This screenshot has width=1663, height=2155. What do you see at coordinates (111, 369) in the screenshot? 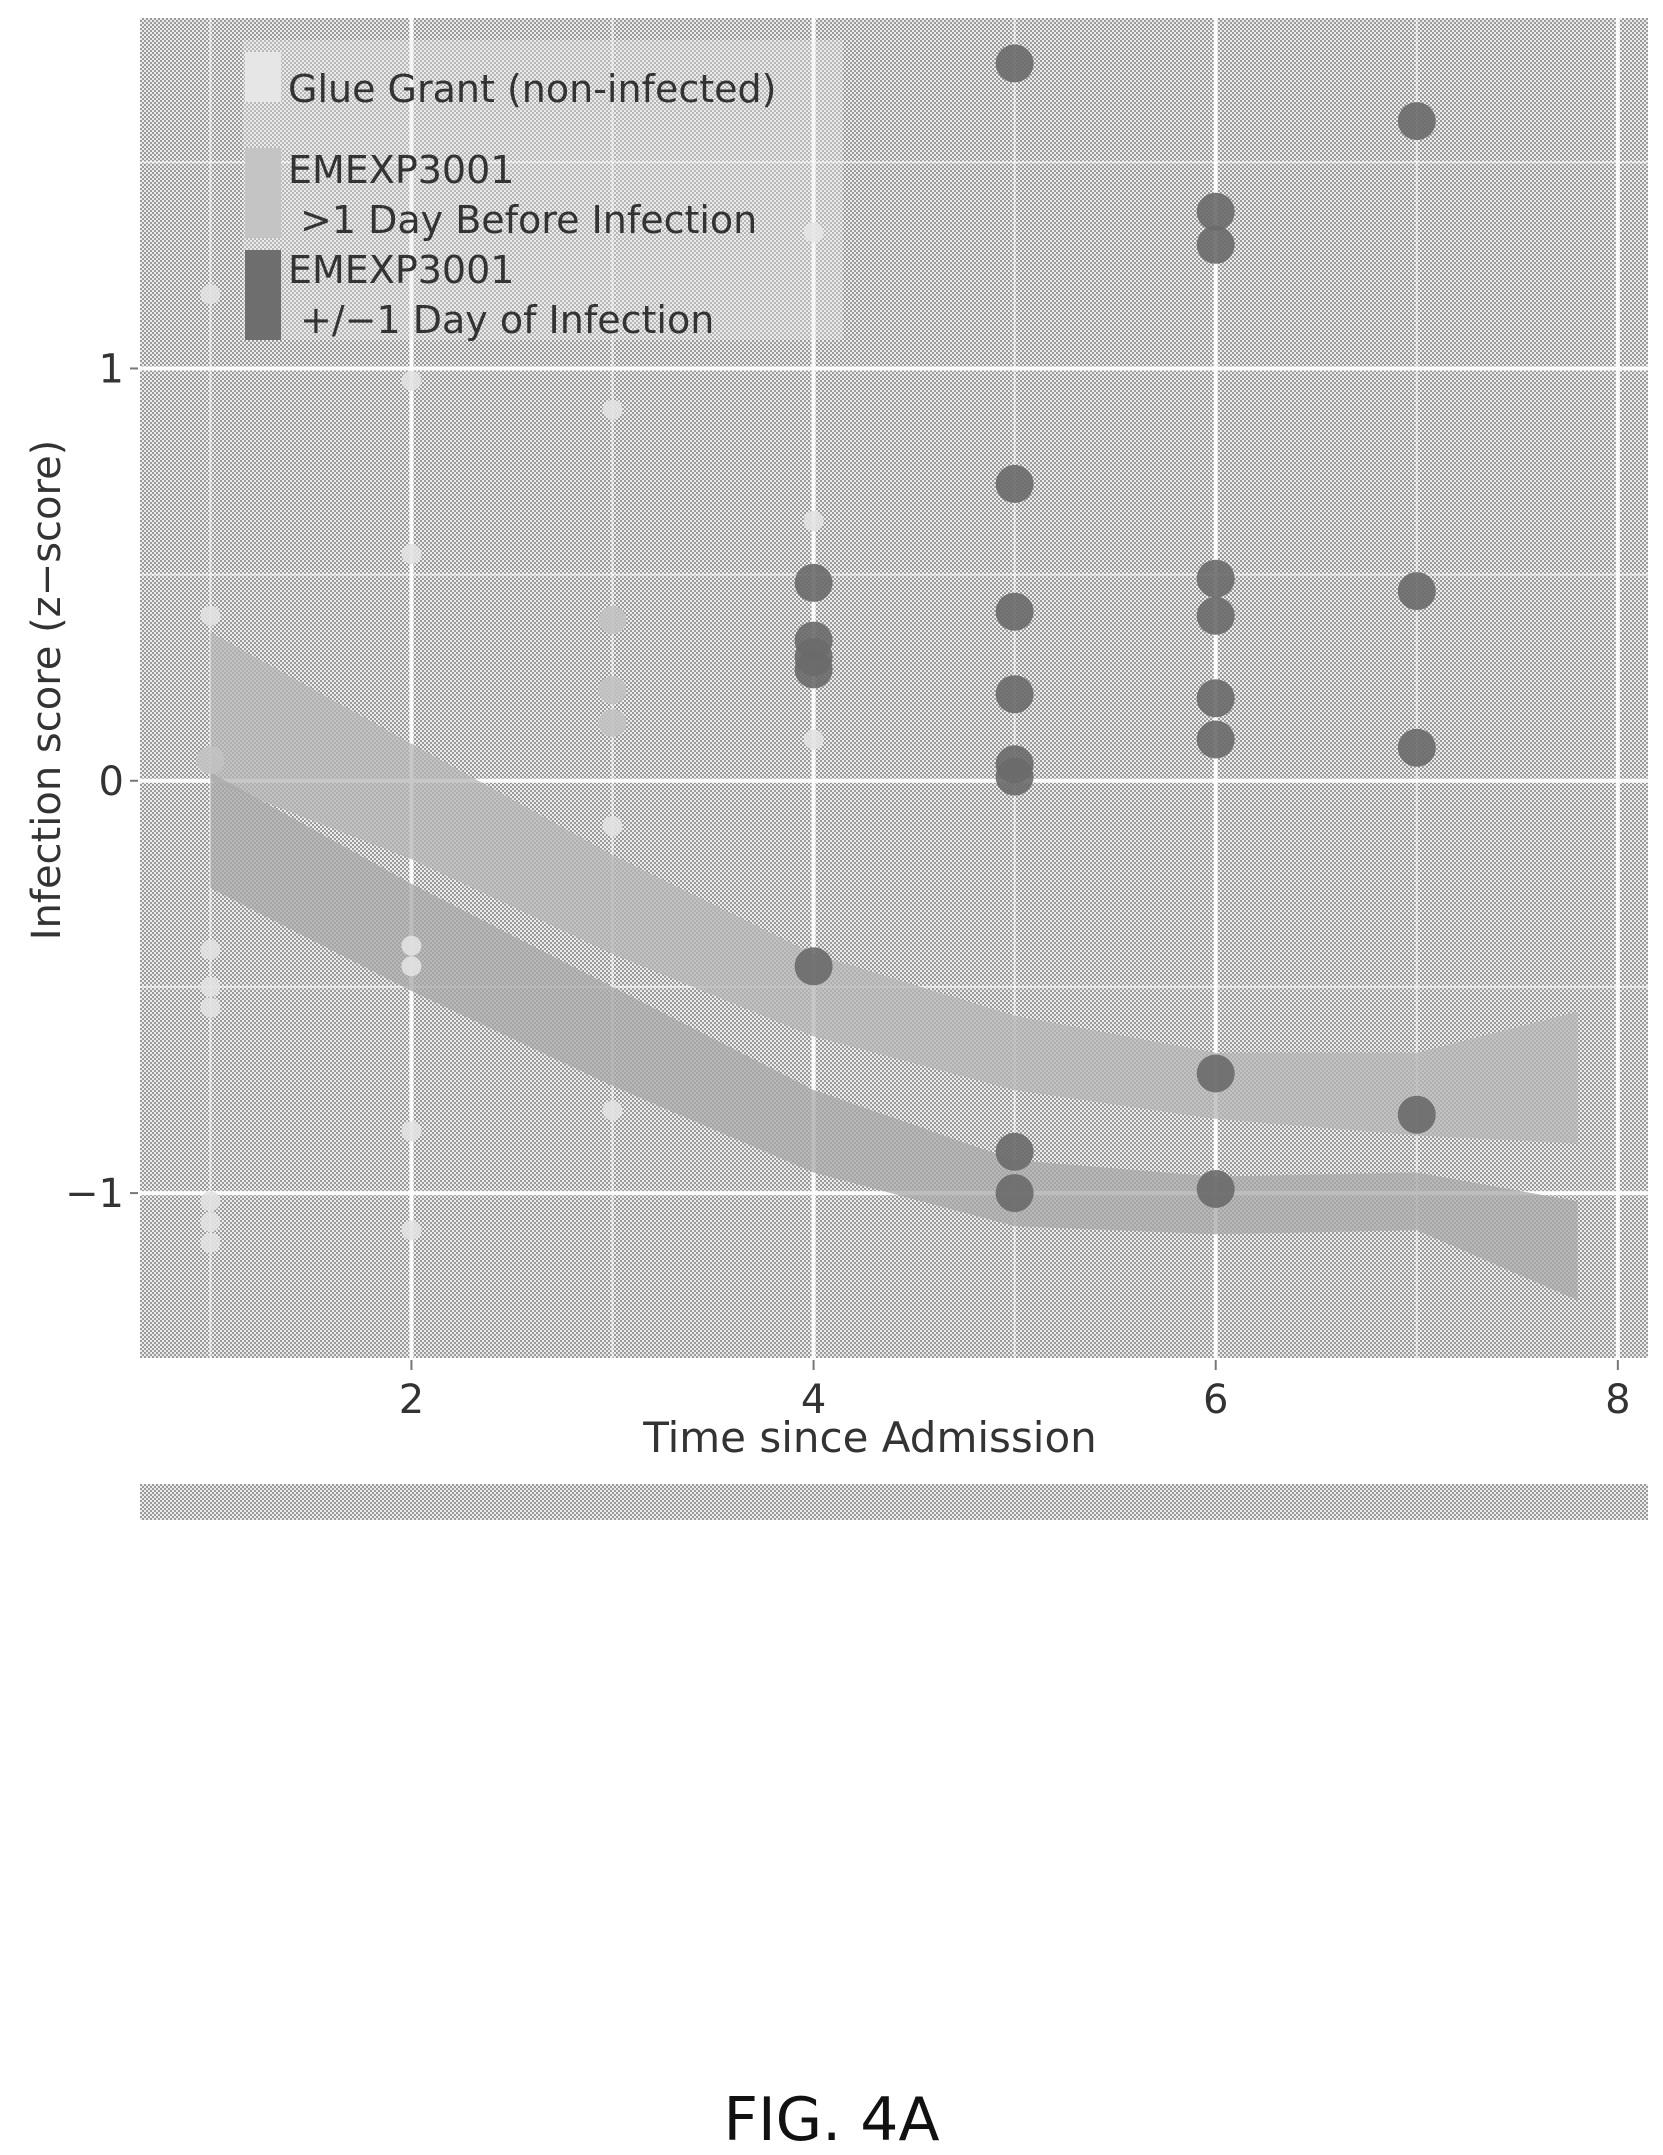
I see `y-tick-label: 1` at bounding box center [111, 369].